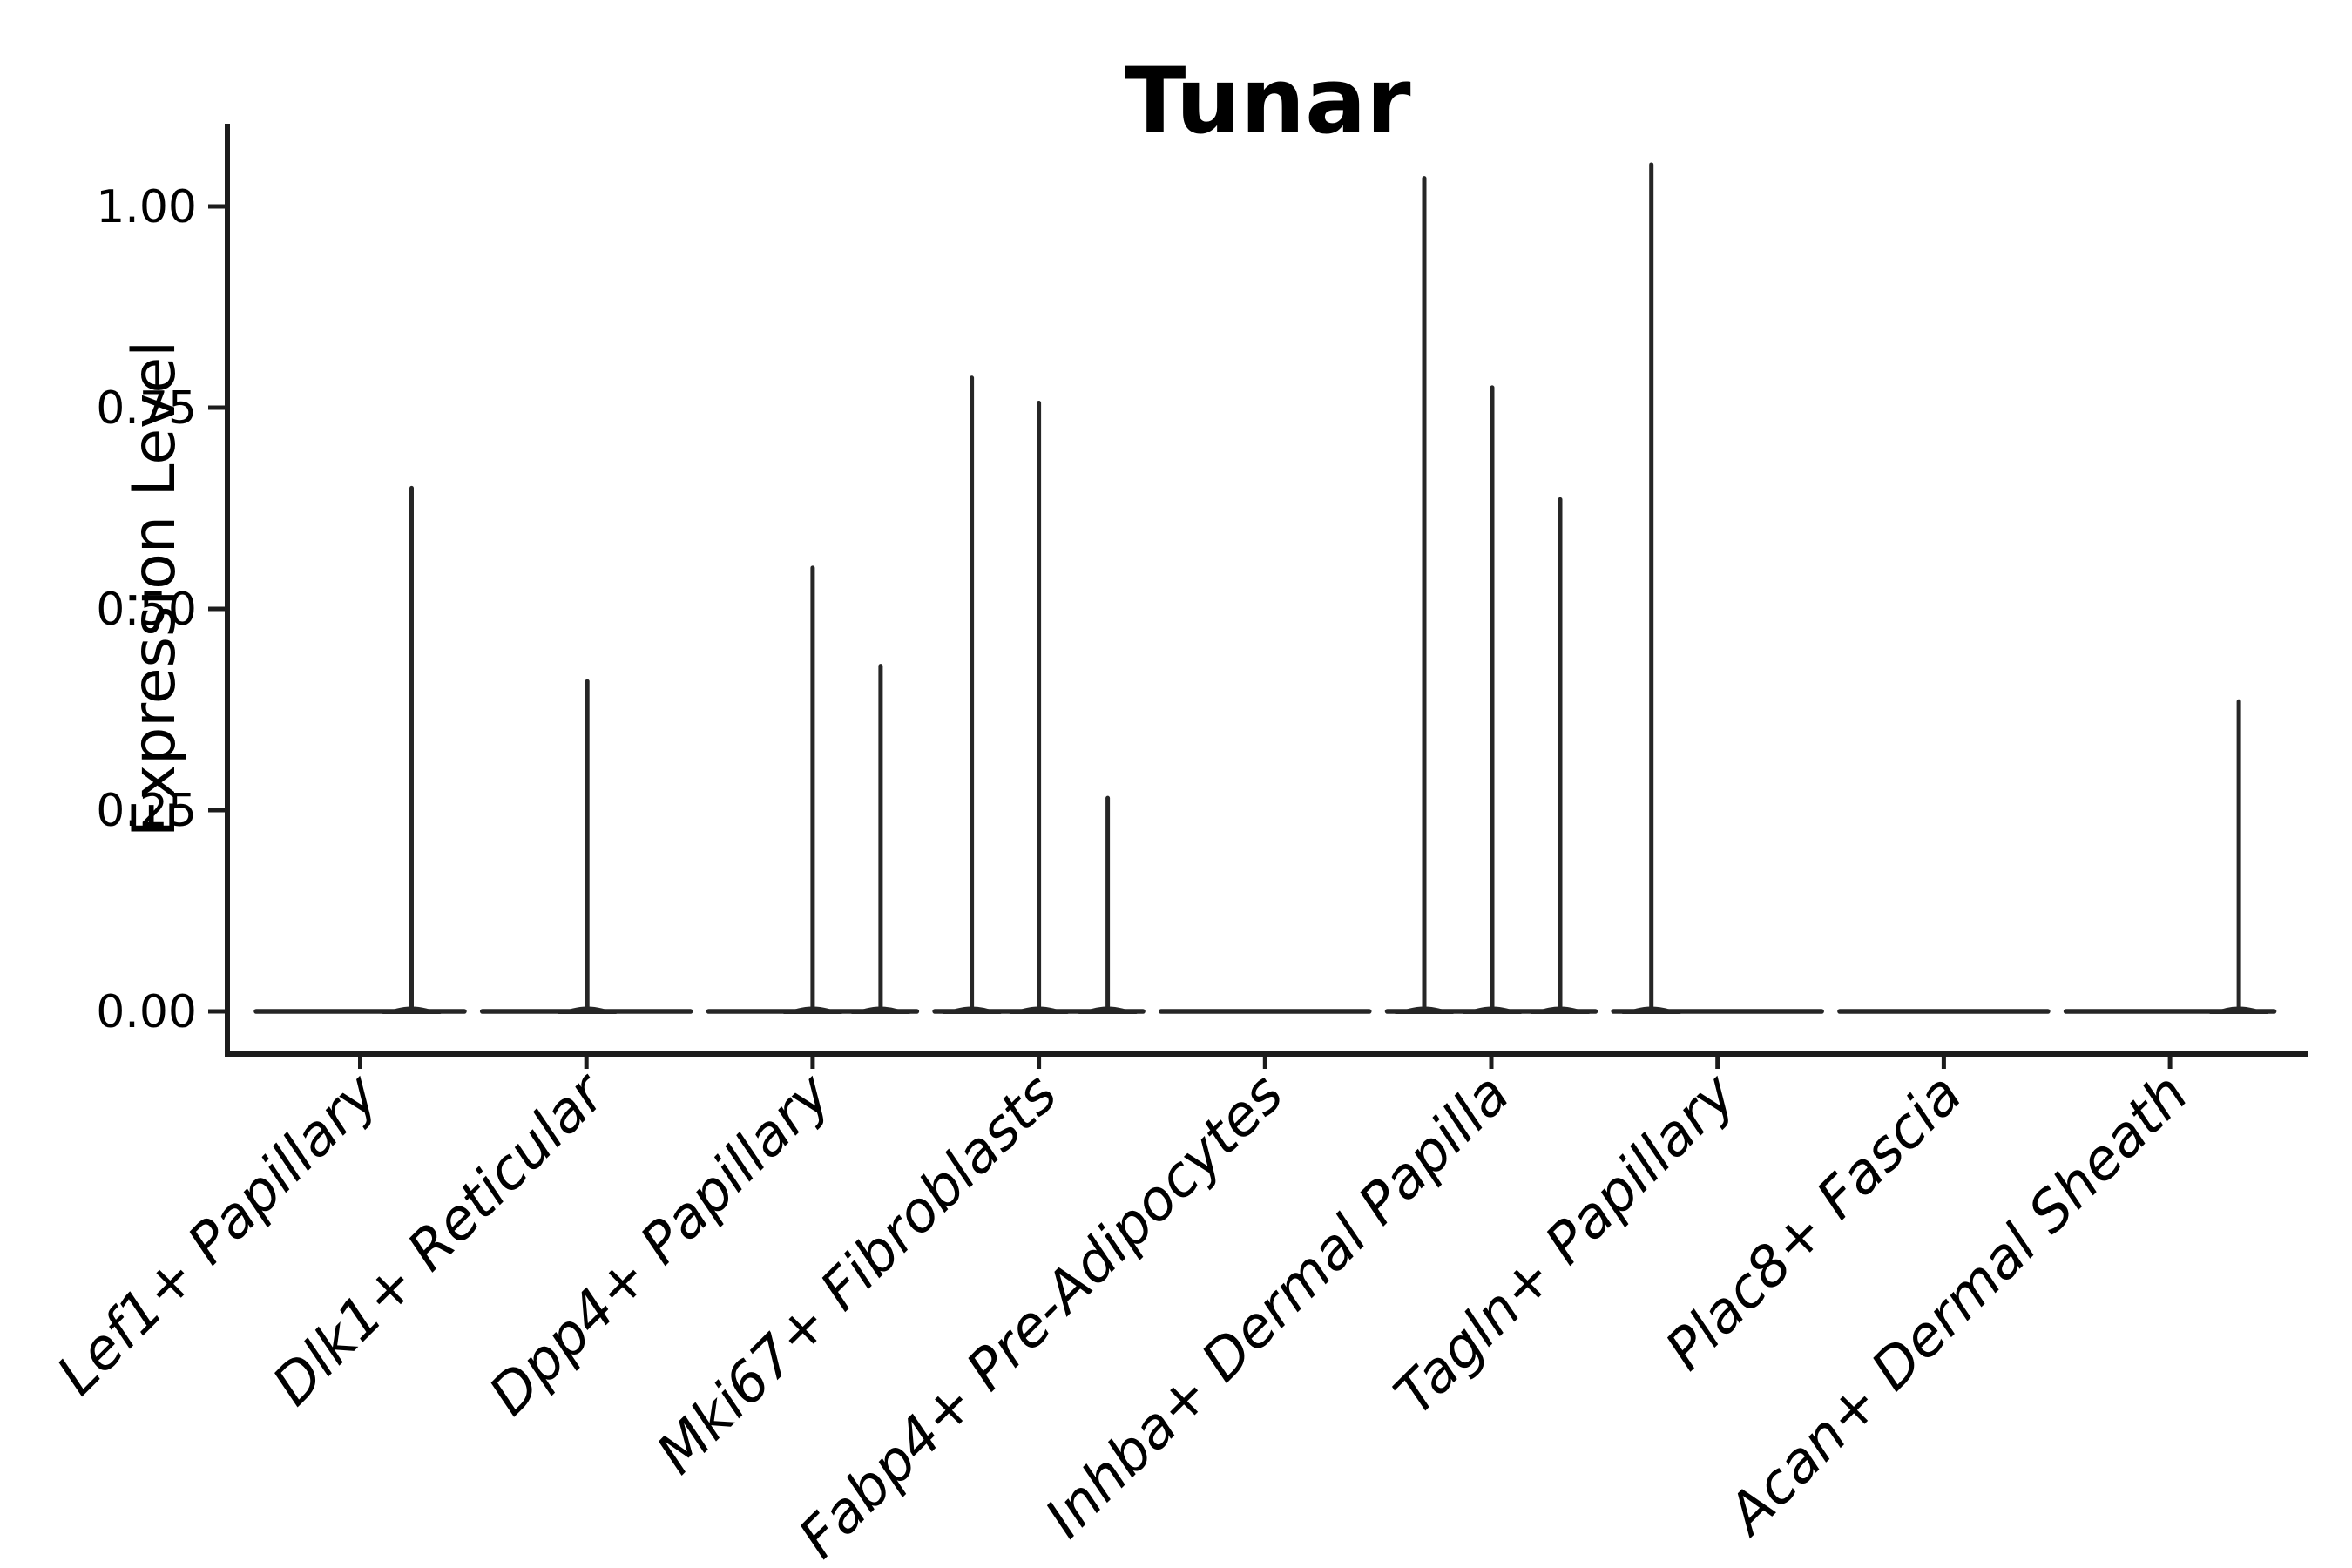 The height and width of the screenshot is (1568, 2352). I want to click on chart-title: Tunar, so click(1267, 101).